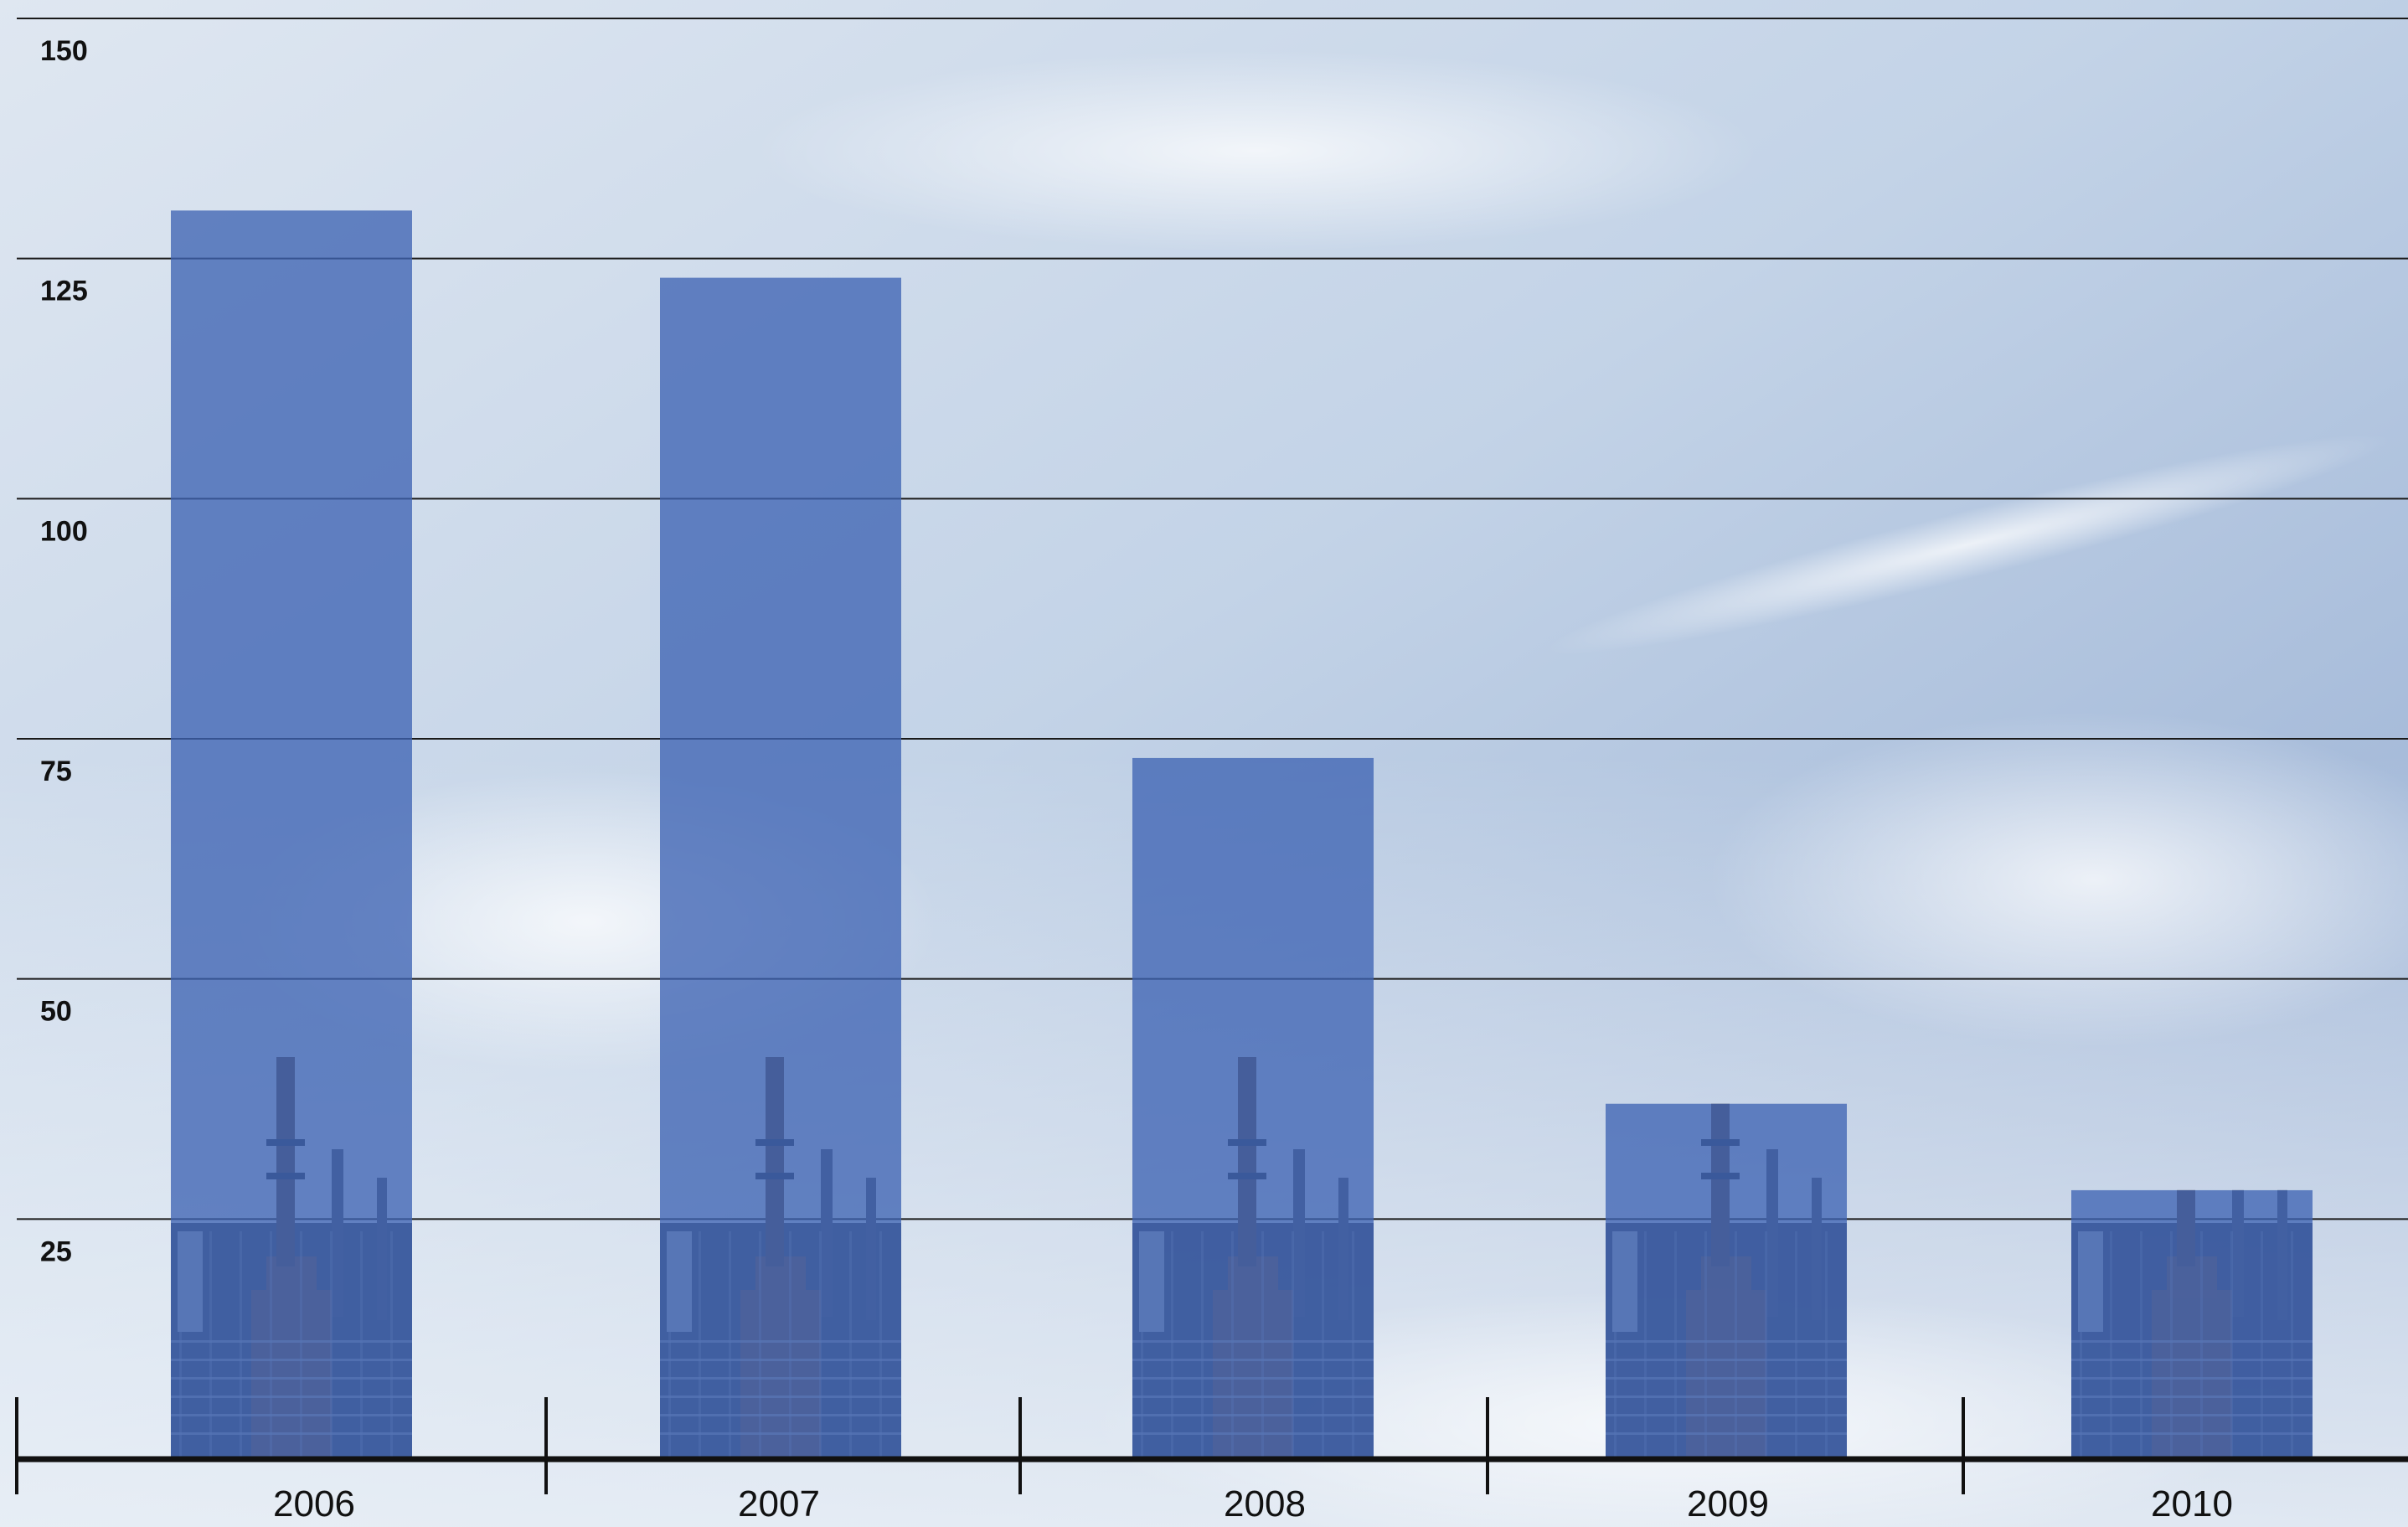 This screenshot has width=2408, height=1527. Describe the element at coordinates (64, 651) in the screenshot. I see `y-tick-labels: 25 50 75 100 125 150` at that location.